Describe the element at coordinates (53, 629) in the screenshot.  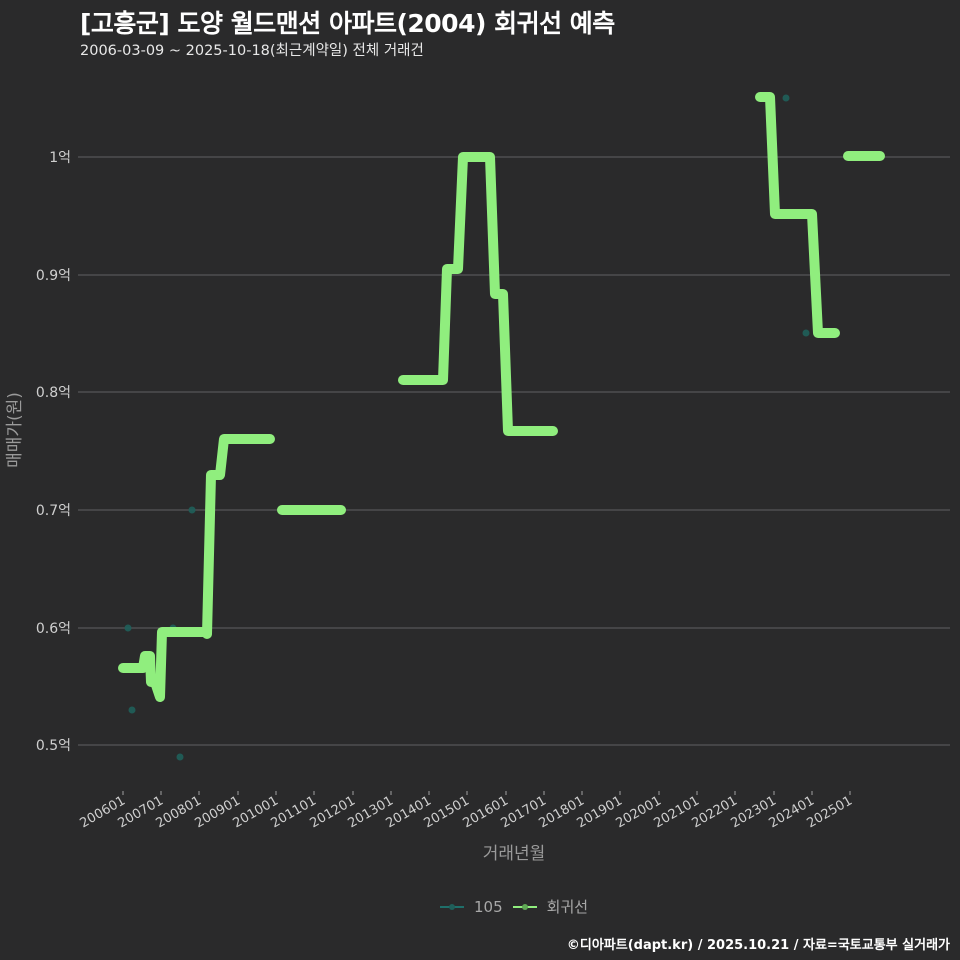
I see `y-tick-label: 0.6억` at that location.